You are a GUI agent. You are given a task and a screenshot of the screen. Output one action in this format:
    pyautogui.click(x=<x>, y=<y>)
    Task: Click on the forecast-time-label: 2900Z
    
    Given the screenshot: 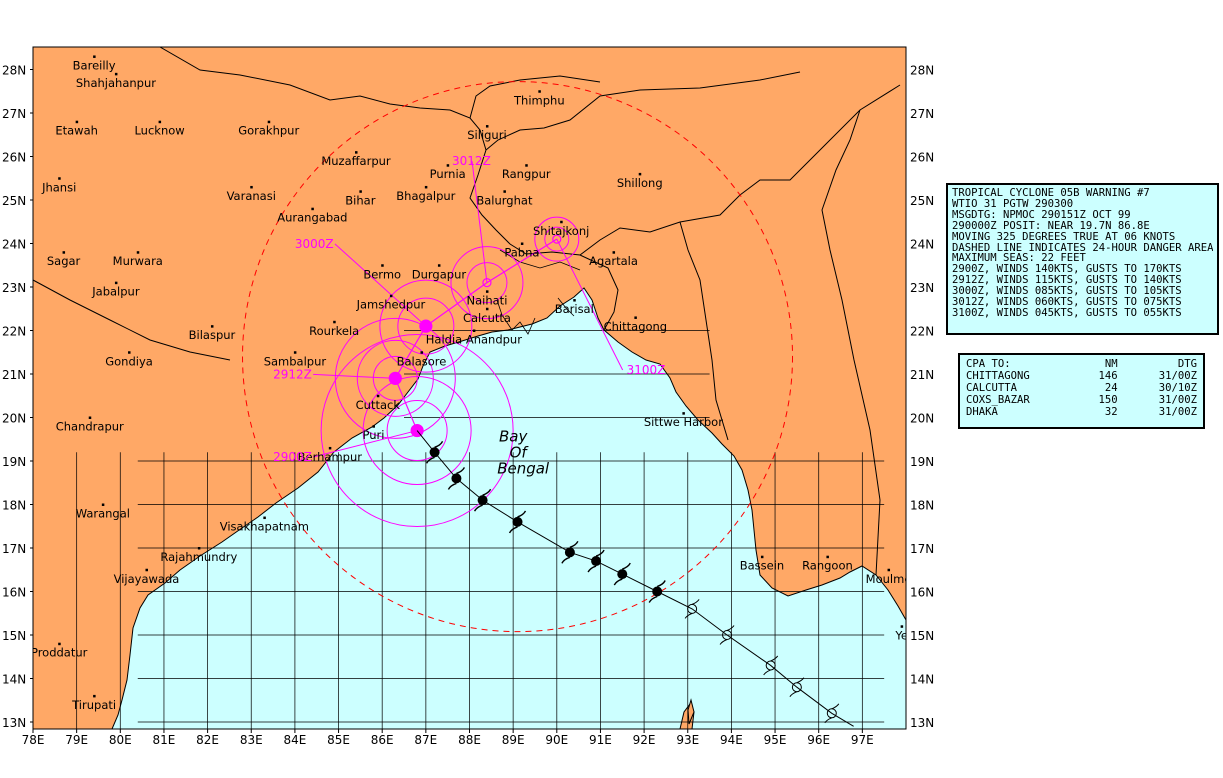 What is the action you would take?
    pyautogui.click(x=292, y=457)
    